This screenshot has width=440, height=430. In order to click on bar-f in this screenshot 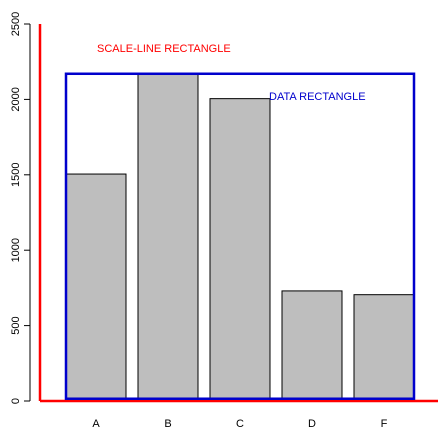, I will do `click(384, 347)`.